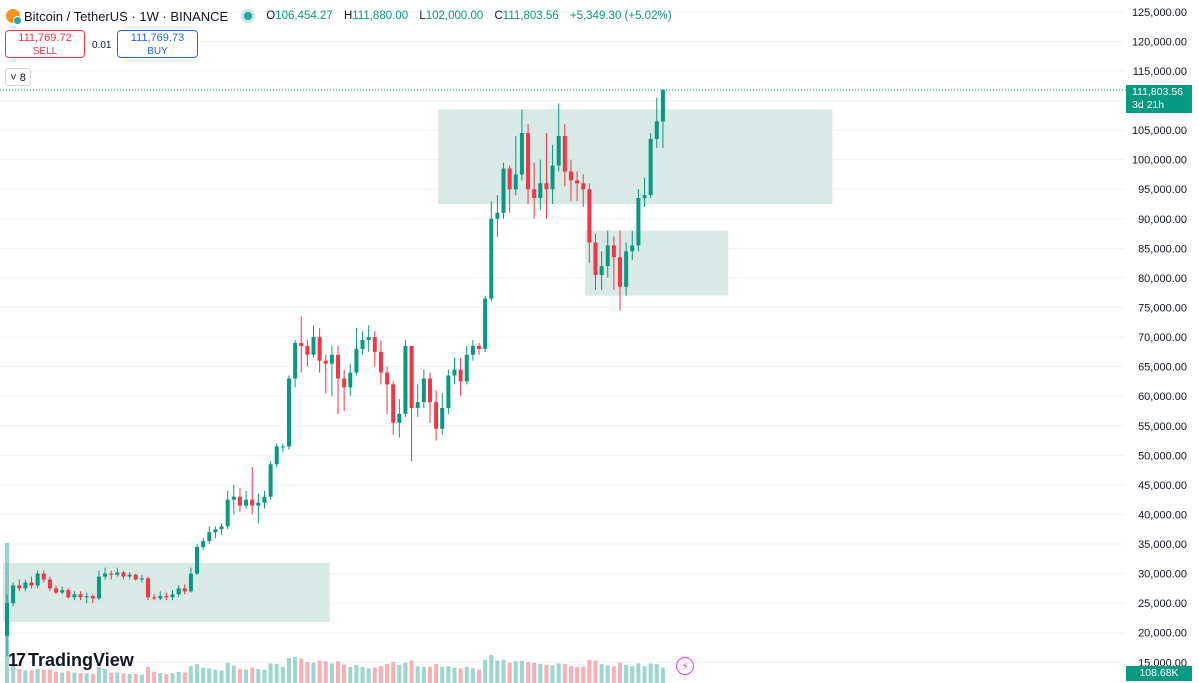 The image size is (1199, 683). What do you see at coordinates (1159, 673) in the screenshot?
I see `volume-label: 108.68K` at bounding box center [1159, 673].